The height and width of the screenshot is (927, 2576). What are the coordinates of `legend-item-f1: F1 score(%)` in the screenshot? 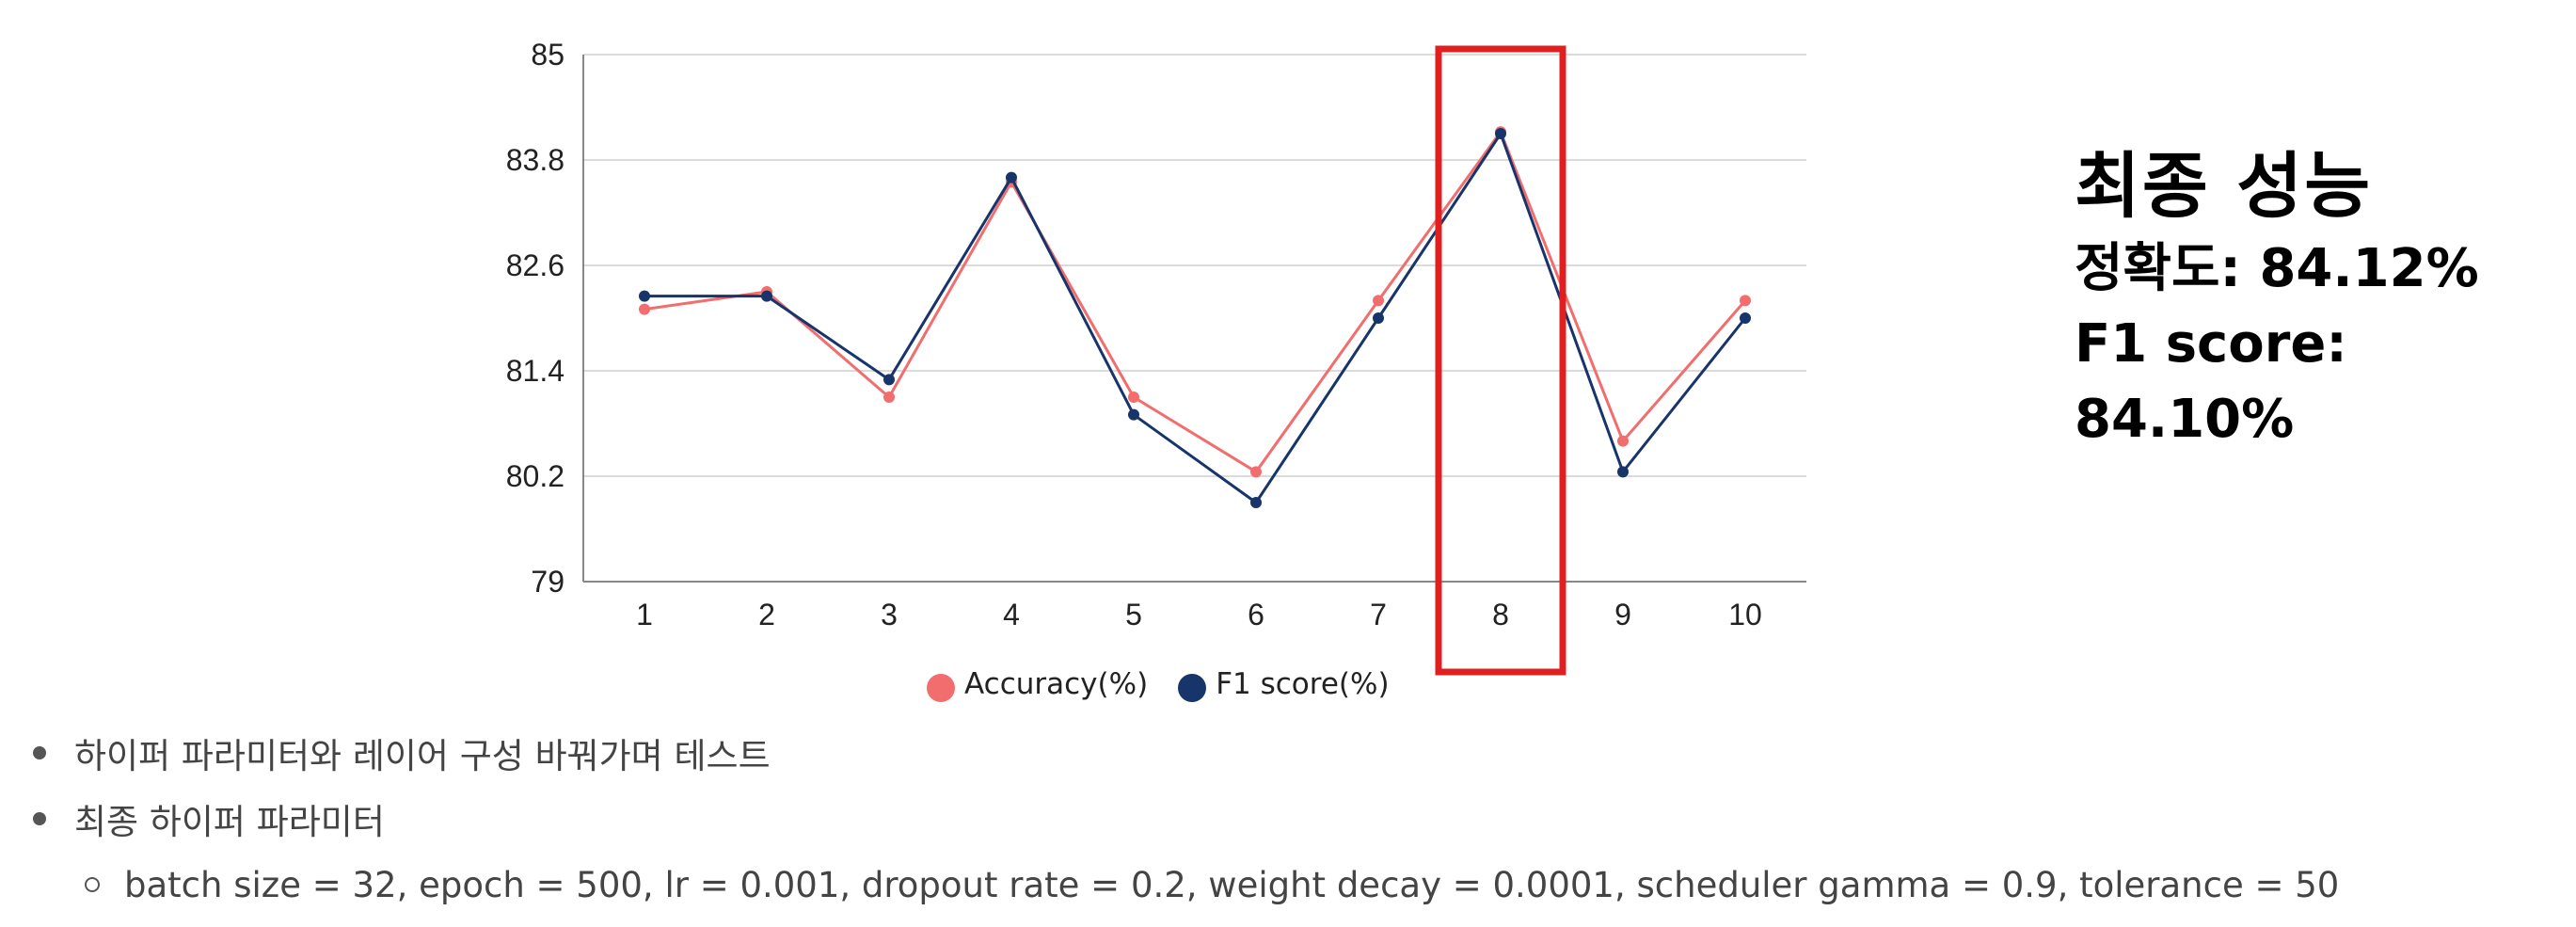 It's located at (1284, 684).